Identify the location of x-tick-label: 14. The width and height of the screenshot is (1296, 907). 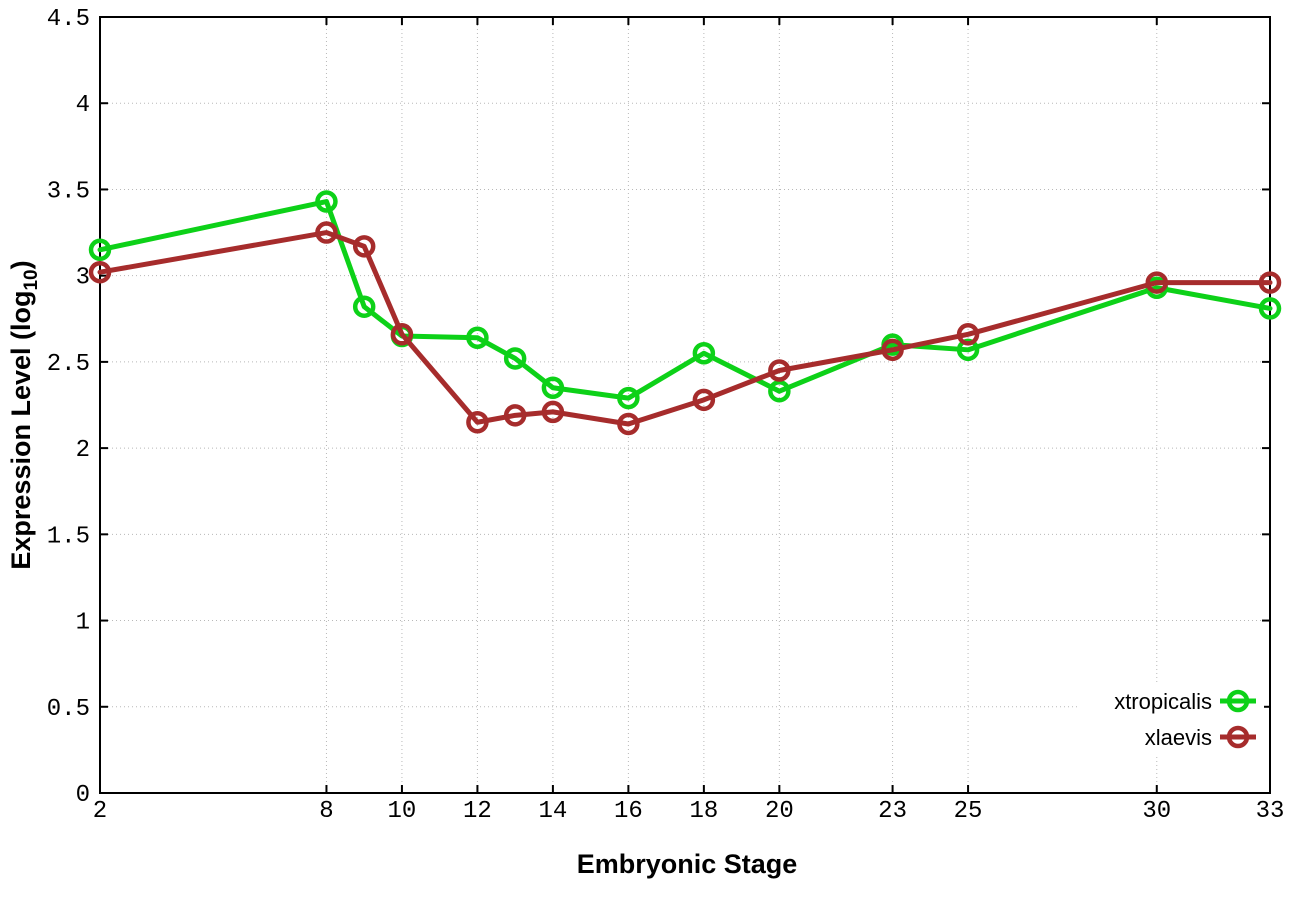
(552, 811).